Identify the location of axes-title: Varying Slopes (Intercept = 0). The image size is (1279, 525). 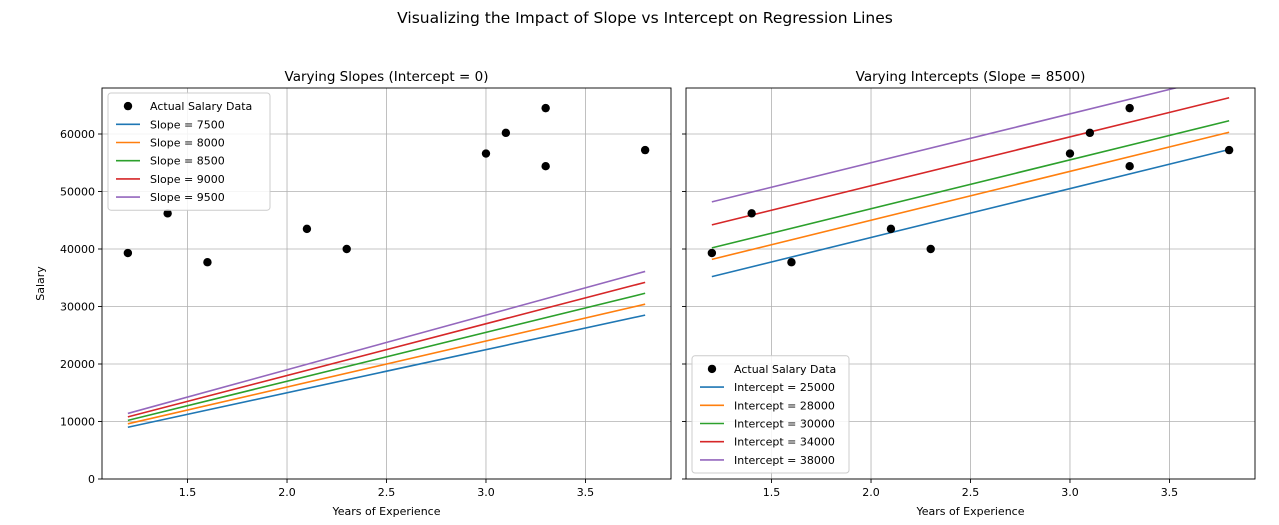
(387, 77).